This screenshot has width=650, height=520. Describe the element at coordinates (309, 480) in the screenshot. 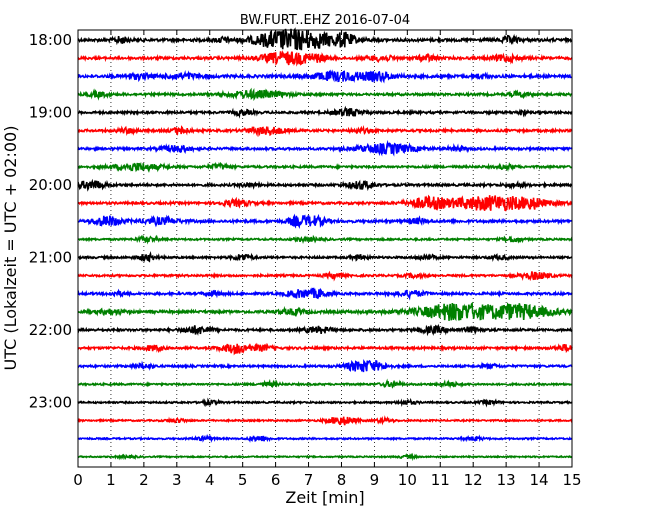

I see `x-tick-label: 7` at that location.